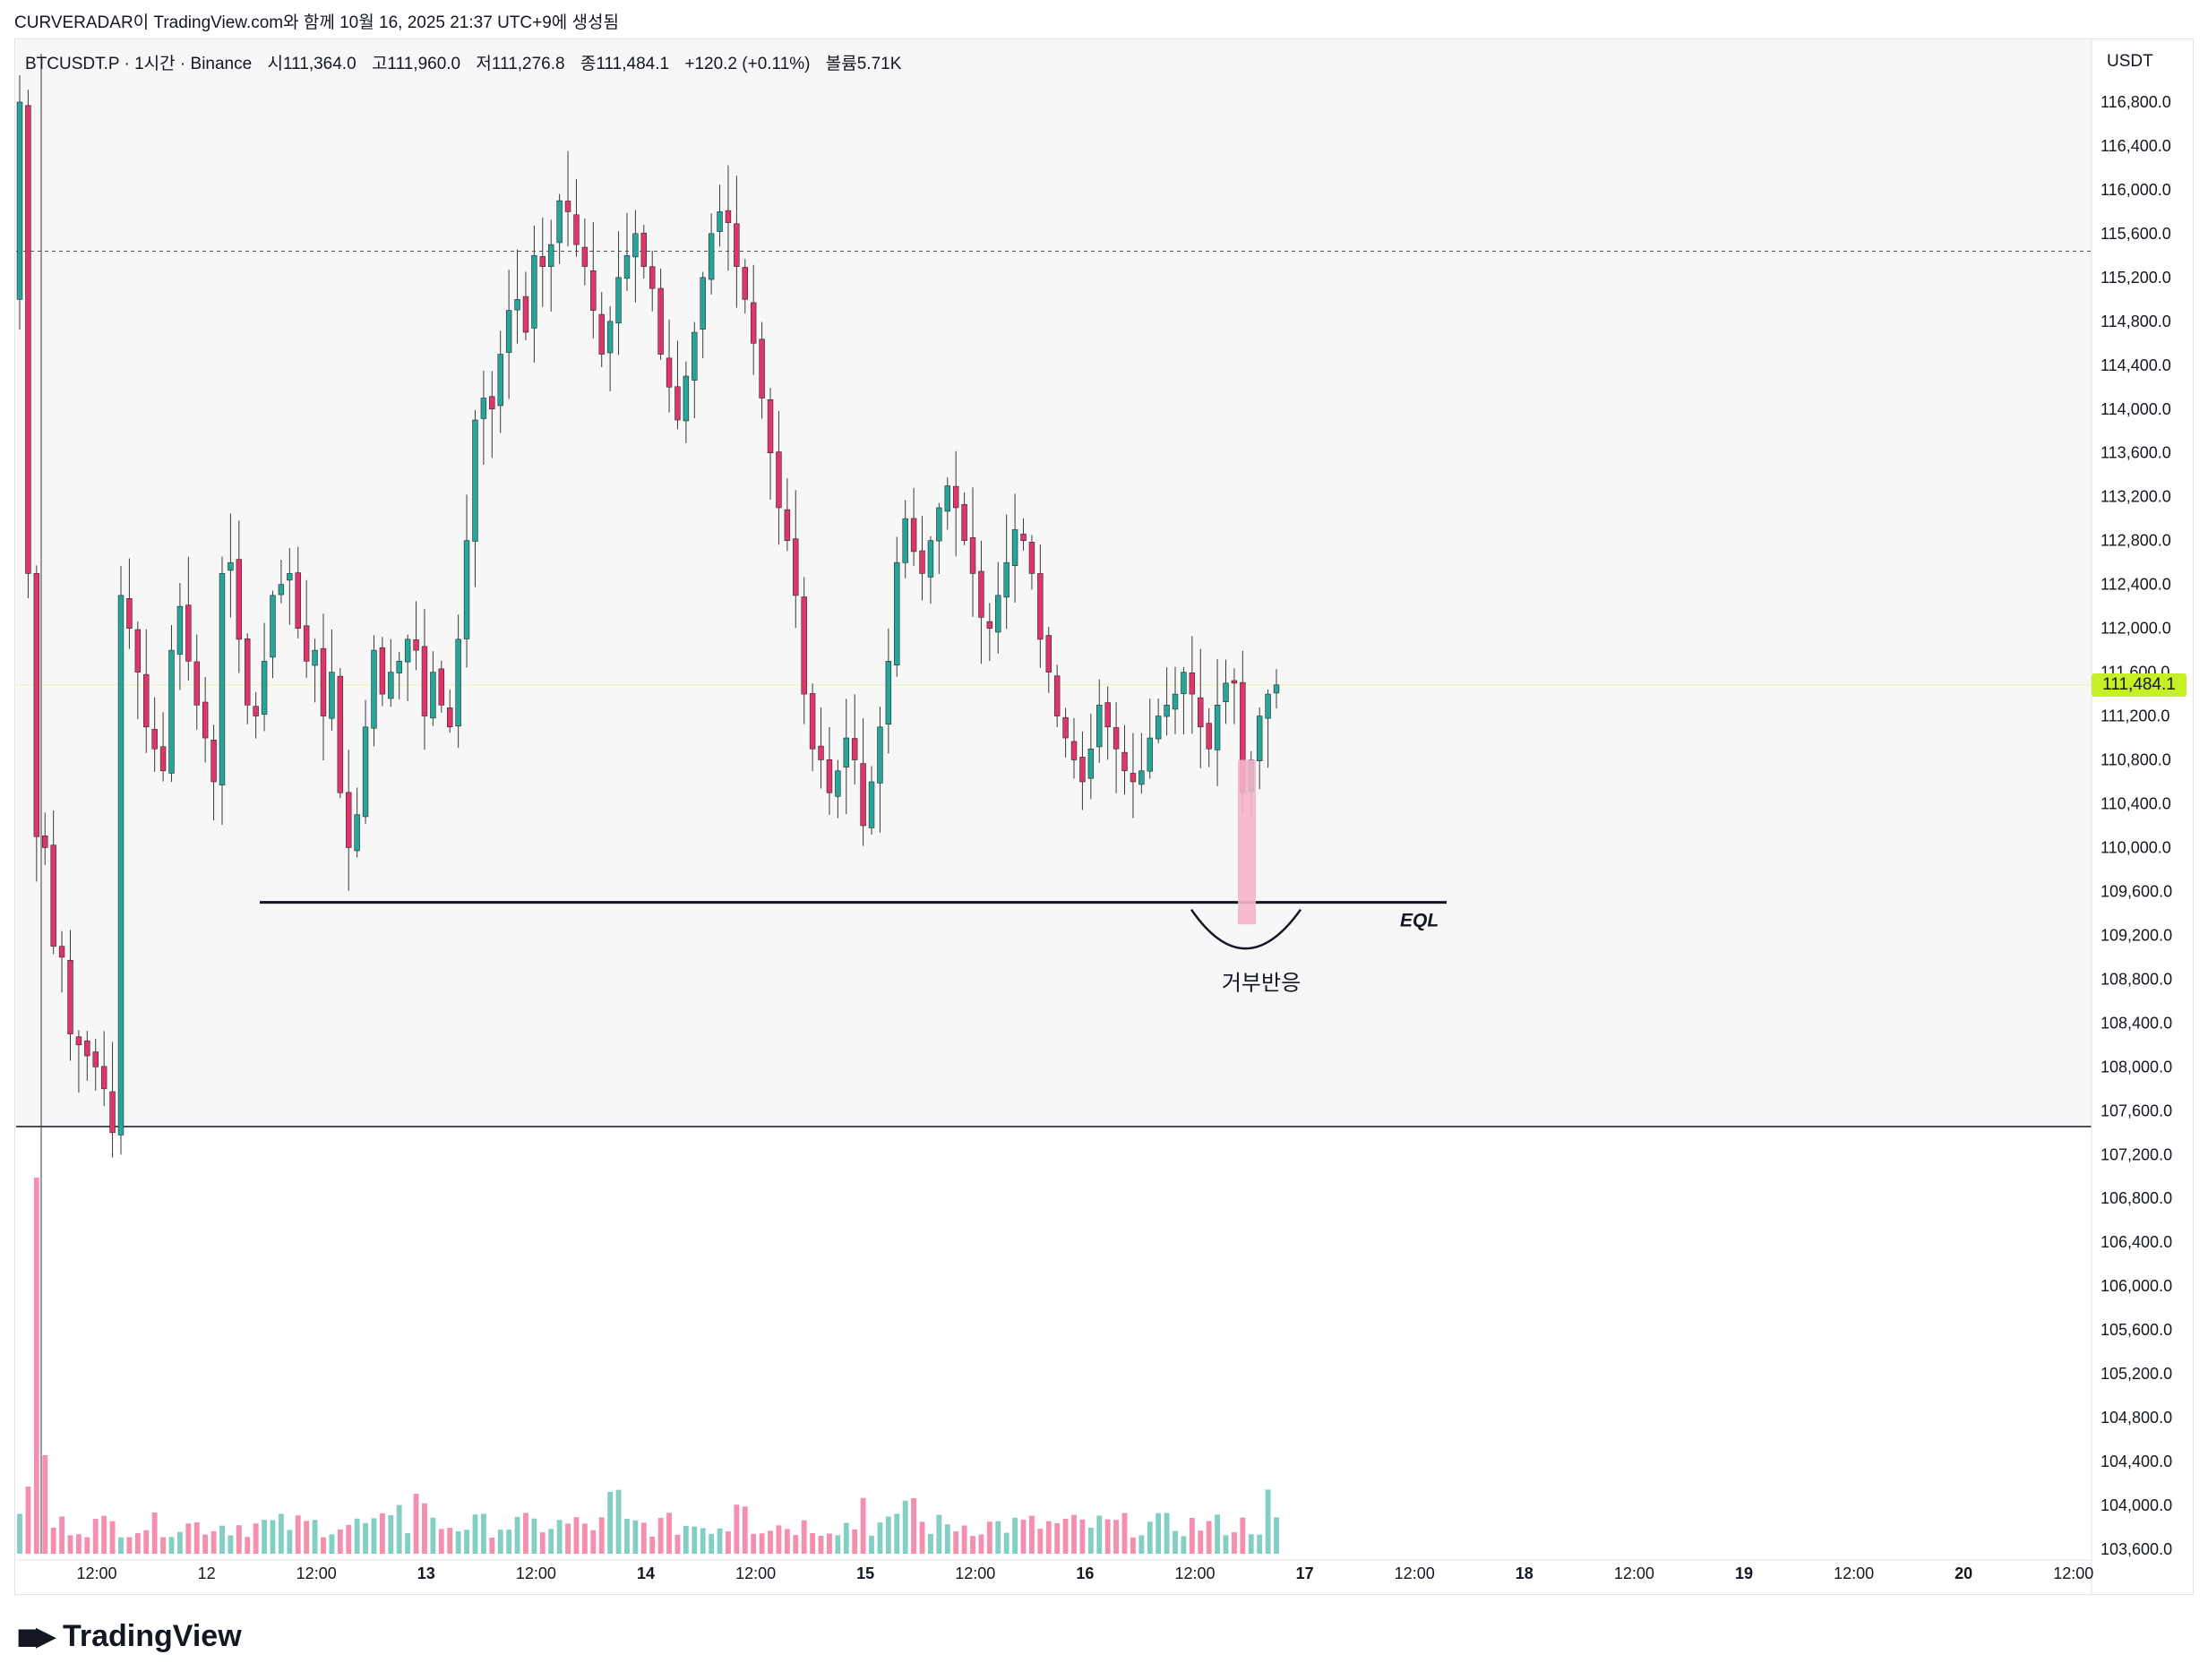 This screenshot has height=1680, width=2208. What do you see at coordinates (207, 1573) in the screenshot?
I see `time-tick-label: 12` at bounding box center [207, 1573].